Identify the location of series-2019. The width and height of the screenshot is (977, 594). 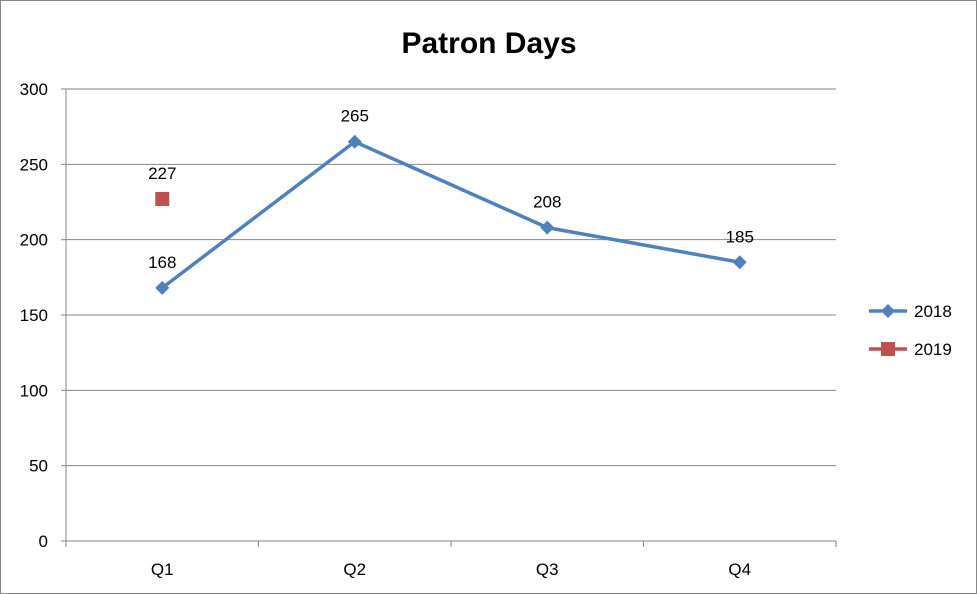
(162, 198).